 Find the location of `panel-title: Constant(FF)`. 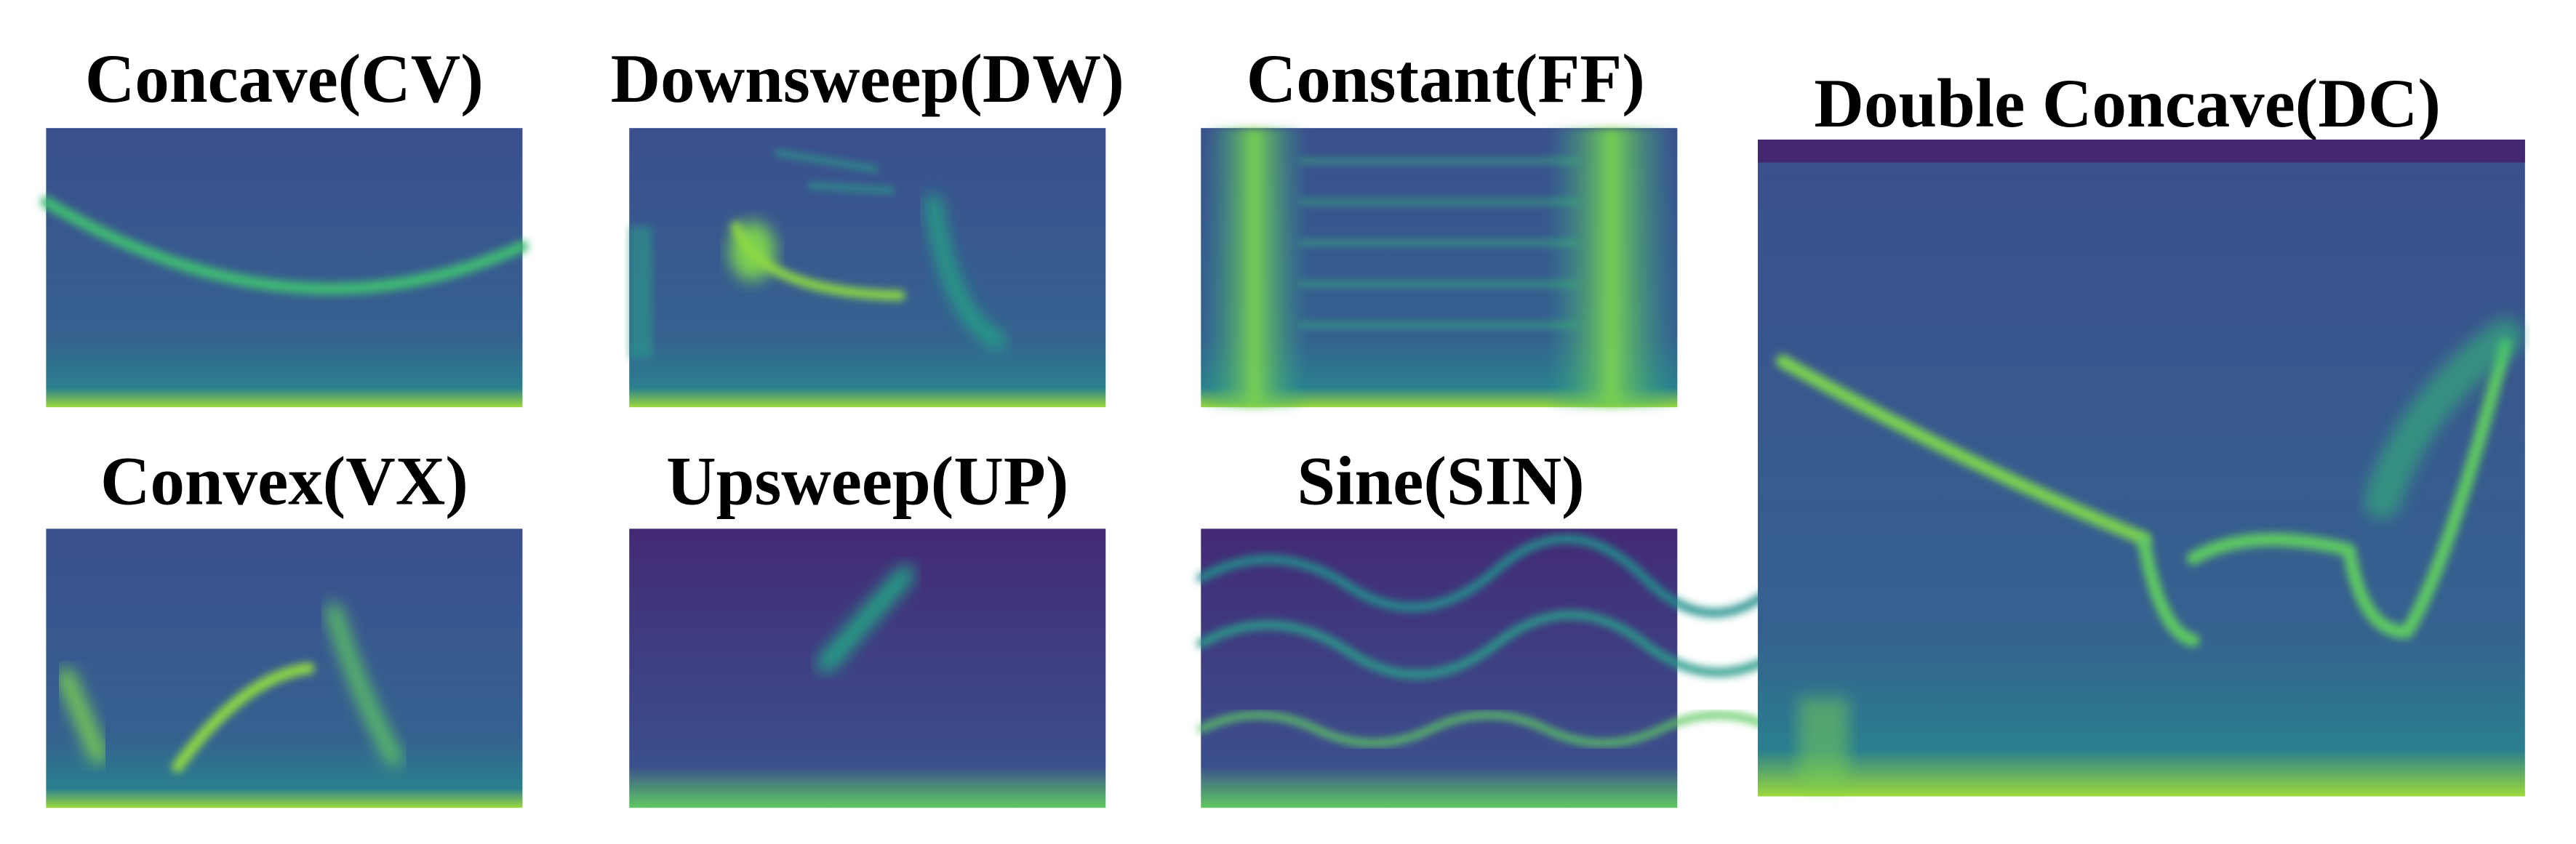

panel-title: Constant(FF) is located at coordinates (1446, 78).